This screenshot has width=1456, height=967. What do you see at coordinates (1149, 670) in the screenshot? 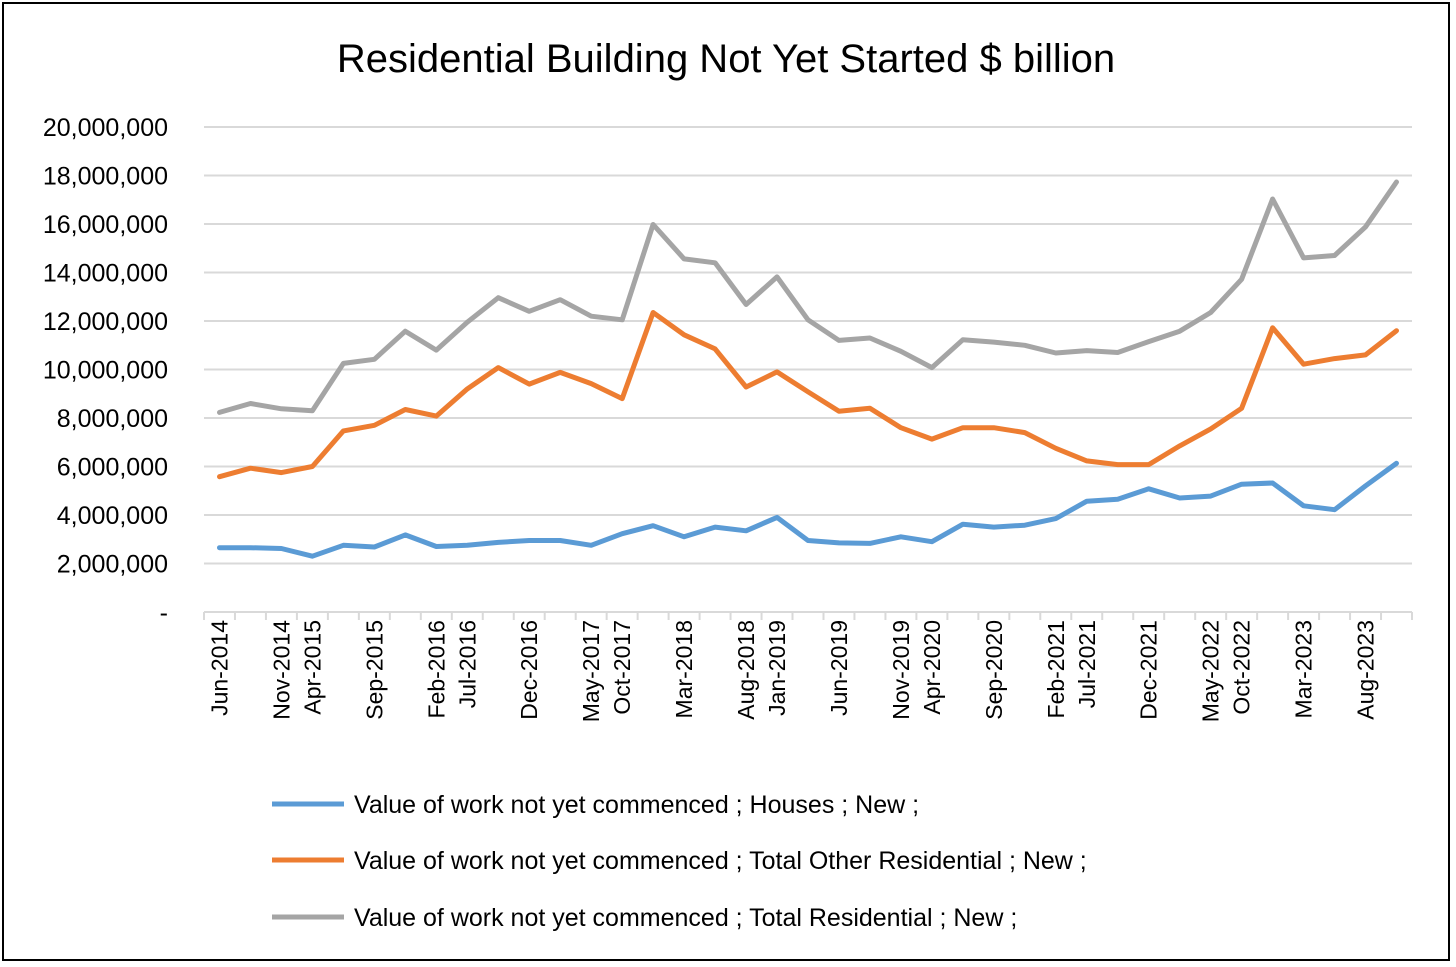
I see `x-tick-label: Dec-2021` at bounding box center [1149, 670].